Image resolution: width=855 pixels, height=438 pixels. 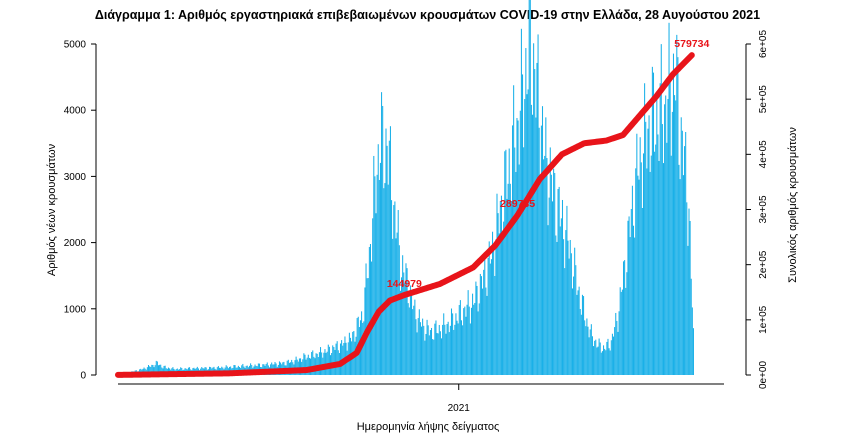 I want to click on x-axis-label: Ημερομηνία λήψης δείγματος, so click(x=428, y=427).